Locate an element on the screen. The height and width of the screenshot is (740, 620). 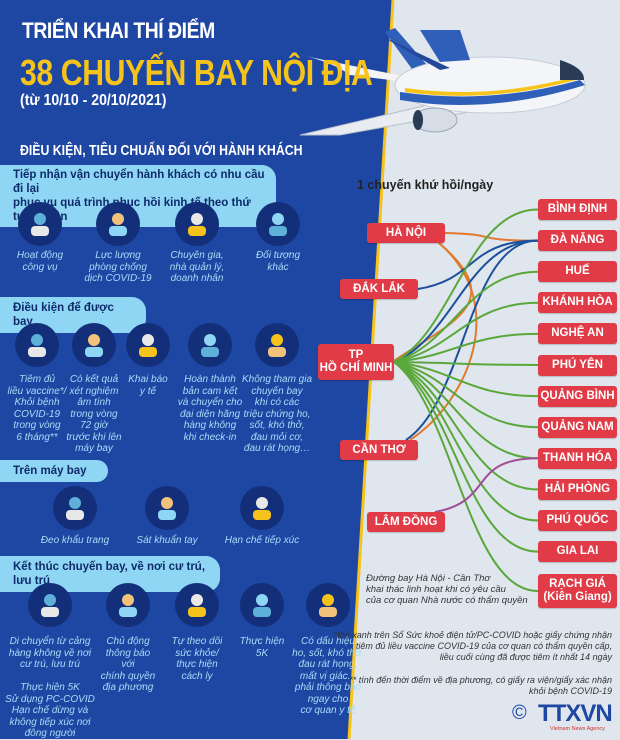
route-node: BÌNH ĐỊNH is located at coordinates (577, 209).